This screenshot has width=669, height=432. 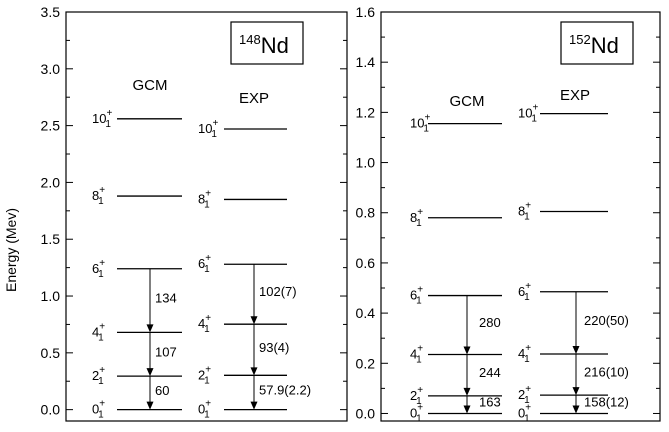 What do you see at coordinates (490, 372) in the screenshot?
I see `transition-label: 244` at bounding box center [490, 372].